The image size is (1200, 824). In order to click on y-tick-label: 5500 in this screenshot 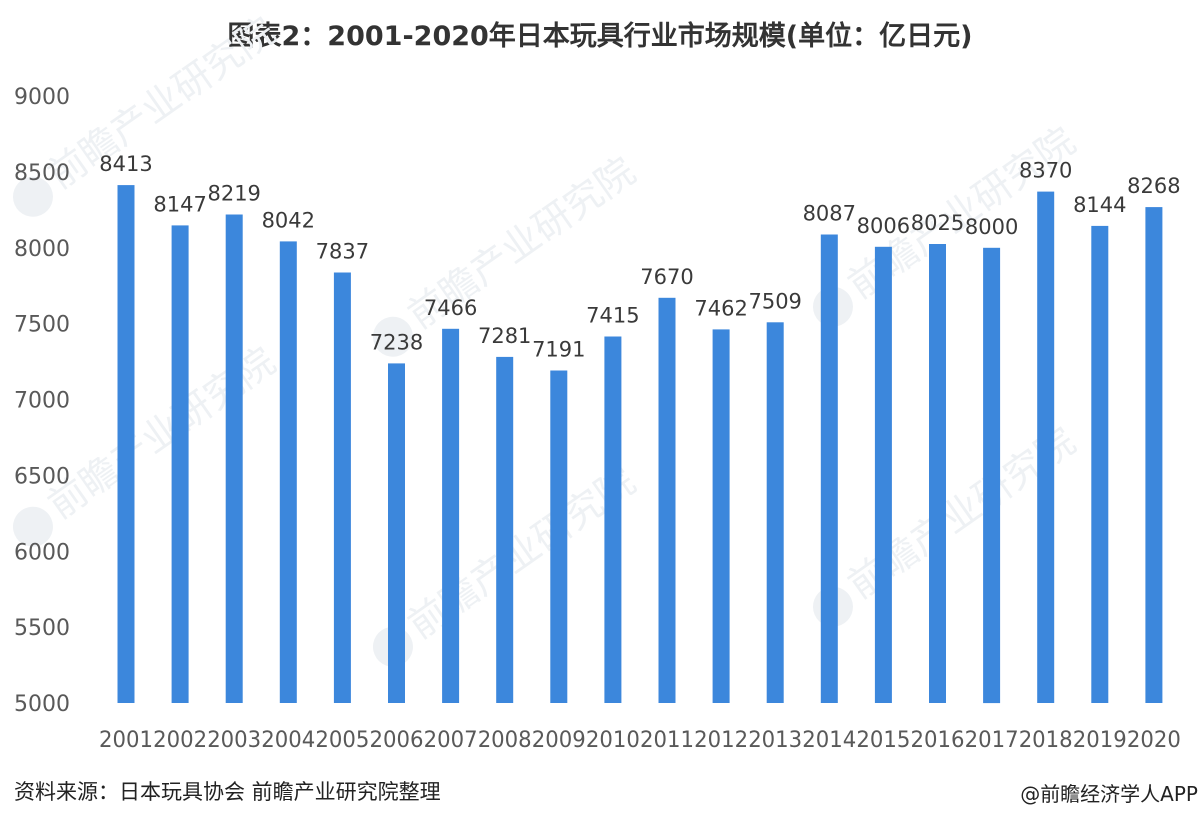, I will do `click(42, 628)`.